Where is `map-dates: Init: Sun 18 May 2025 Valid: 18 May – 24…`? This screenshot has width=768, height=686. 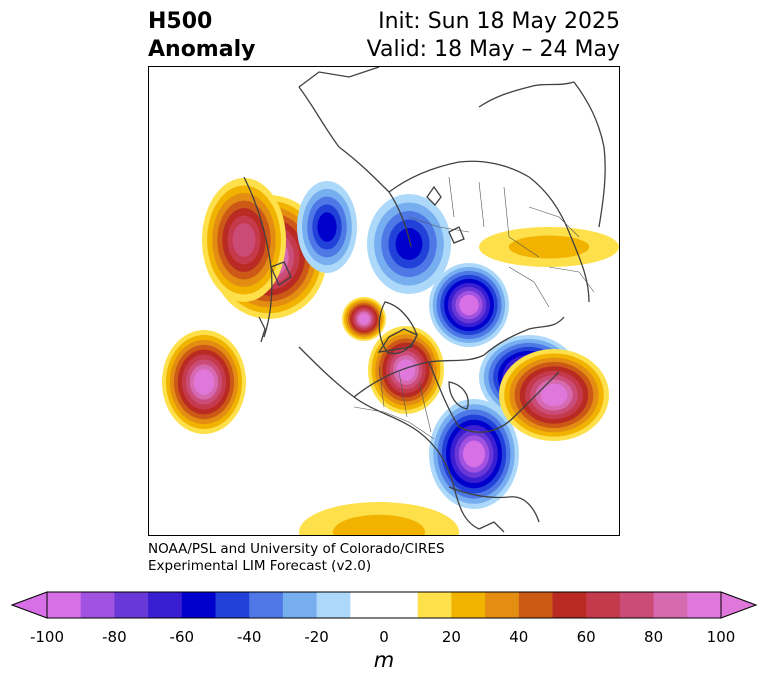
map-dates: Init: Sun 18 May 2025 Valid: 18 May – 24… is located at coordinates (493, 36).